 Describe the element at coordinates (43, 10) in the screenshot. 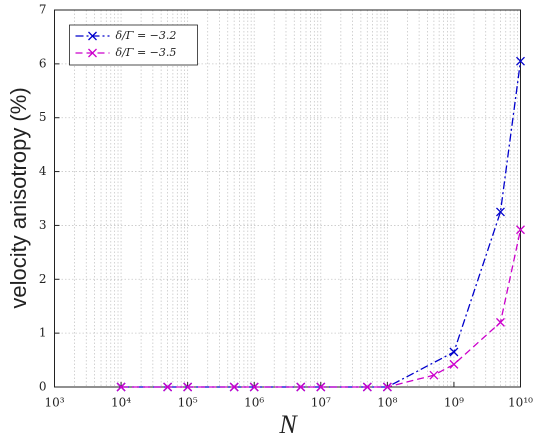

I see `y-tick-label: 7` at that location.